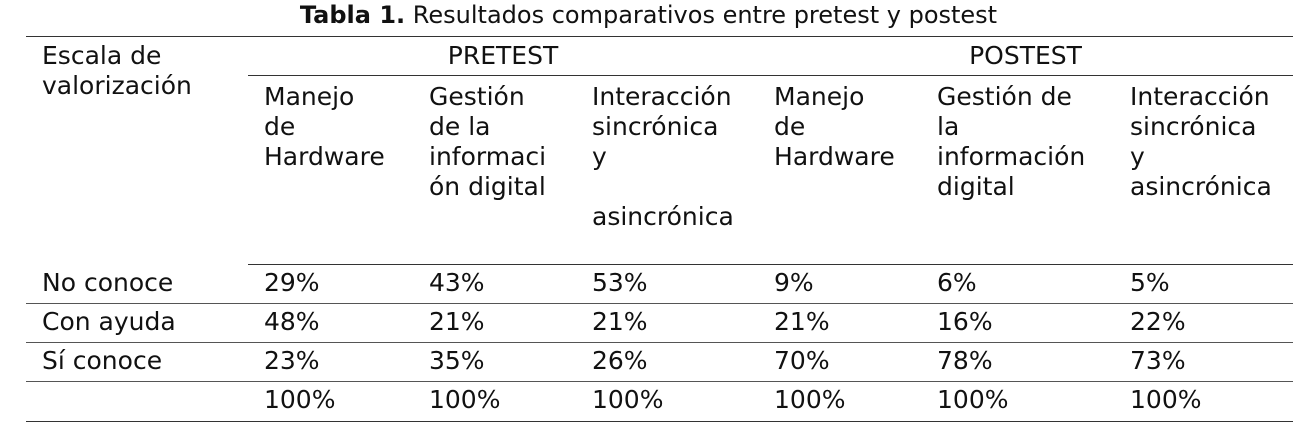 This screenshot has height=444, width=1297. Describe the element at coordinates (1026, 56) in the screenshot. I see `group-header-postest: POSTEST` at that location.